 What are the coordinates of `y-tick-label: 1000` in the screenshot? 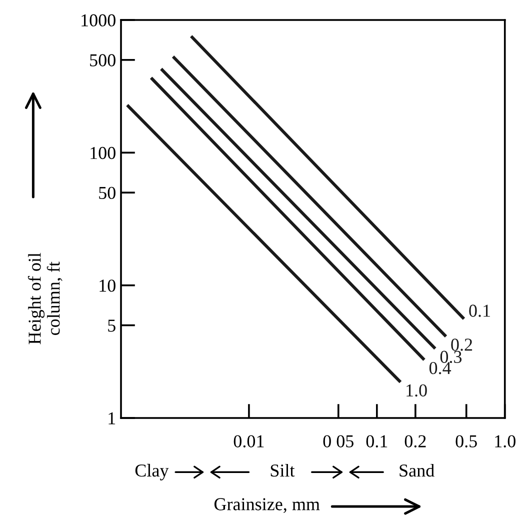 It's located at (99, 20).